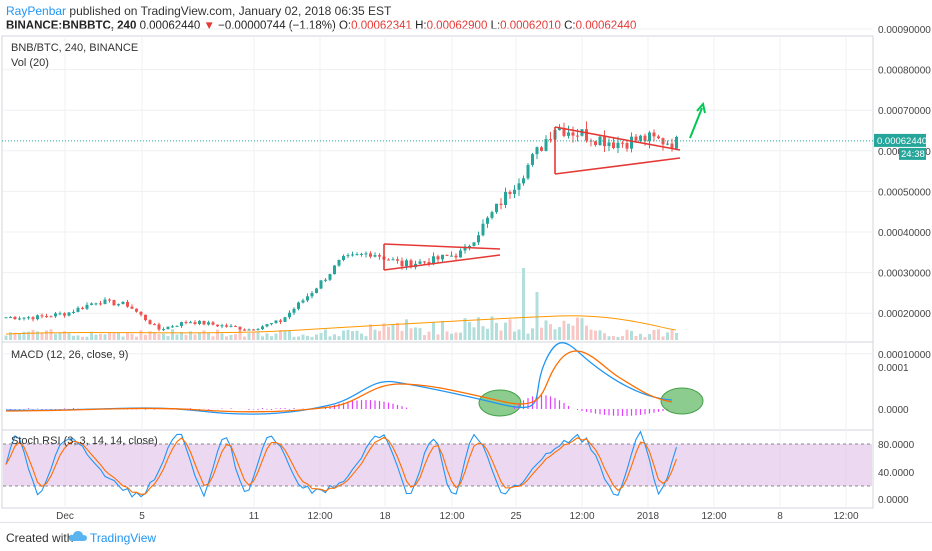 The width and height of the screenshot is (932, 551). Describe the element at coordinates (904, 233) in the screenshot. I see `price-tick-label: 0.00040000` at that location.